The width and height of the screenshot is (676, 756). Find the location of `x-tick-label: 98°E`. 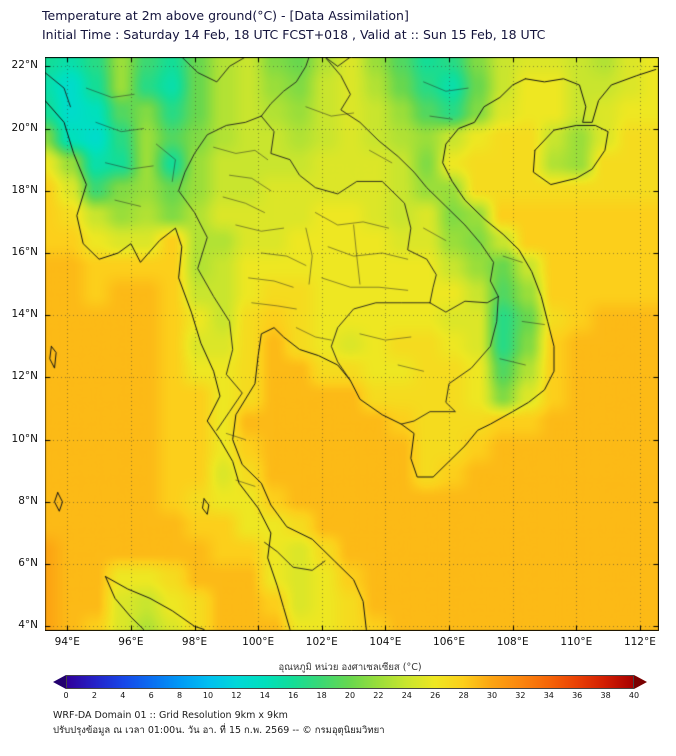

x-tick-label: 98°E is located at coordinates (194, 642).